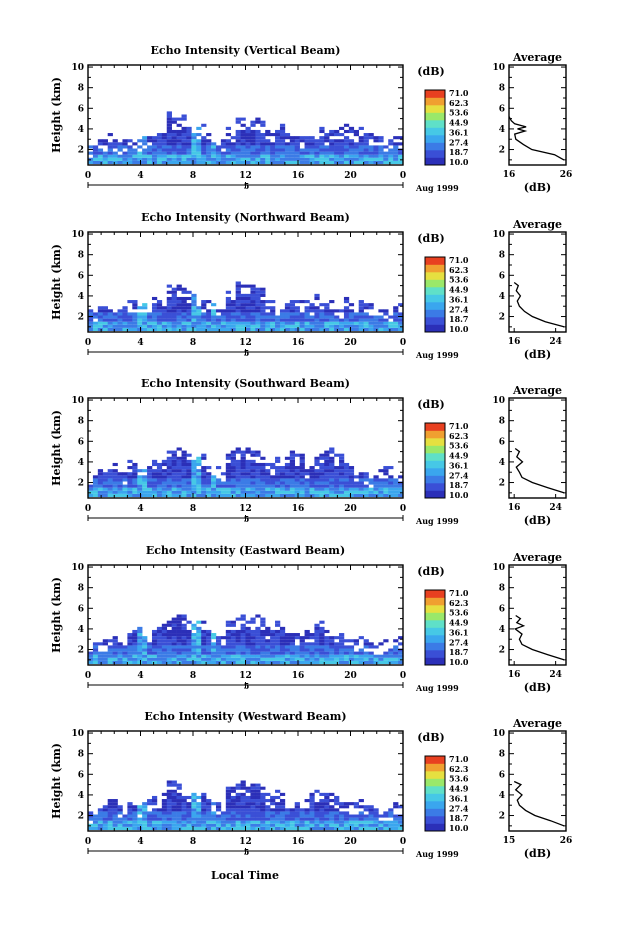 This screenshot has width=619, height=929. I want to click on colorbar-label: 44.9, so click(459, 623).